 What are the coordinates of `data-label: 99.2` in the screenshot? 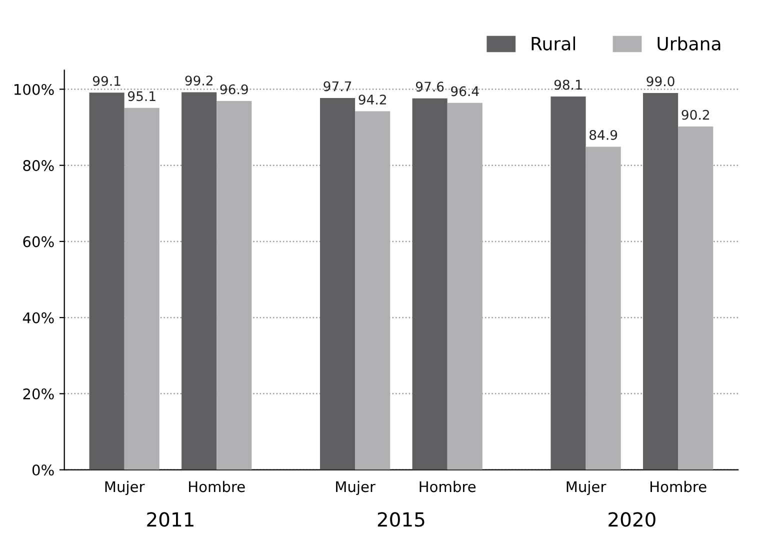 It's located at (198, 81).